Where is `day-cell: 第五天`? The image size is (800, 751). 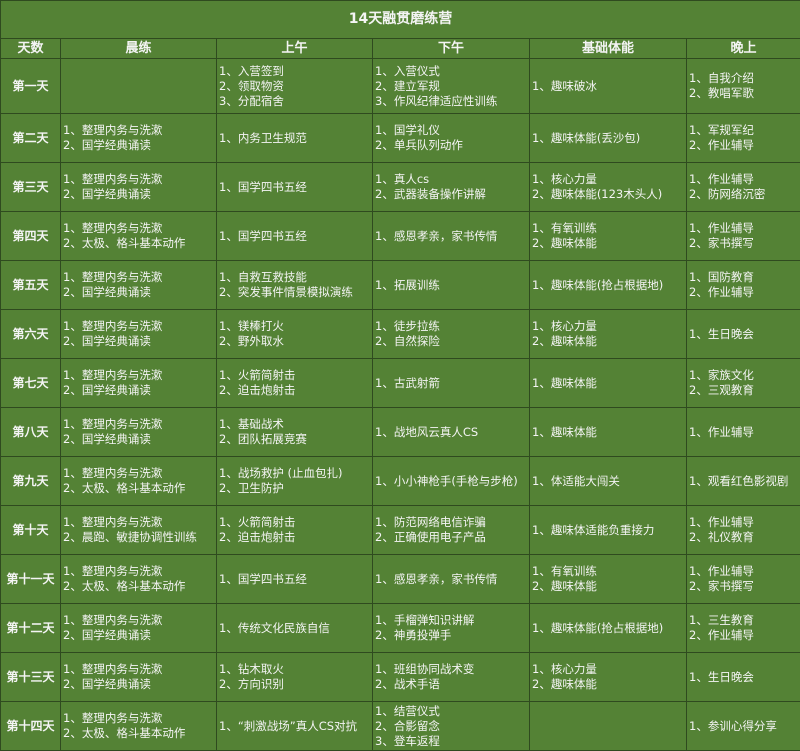 day-cell: 第五天 is located at coordinates (31, 285).